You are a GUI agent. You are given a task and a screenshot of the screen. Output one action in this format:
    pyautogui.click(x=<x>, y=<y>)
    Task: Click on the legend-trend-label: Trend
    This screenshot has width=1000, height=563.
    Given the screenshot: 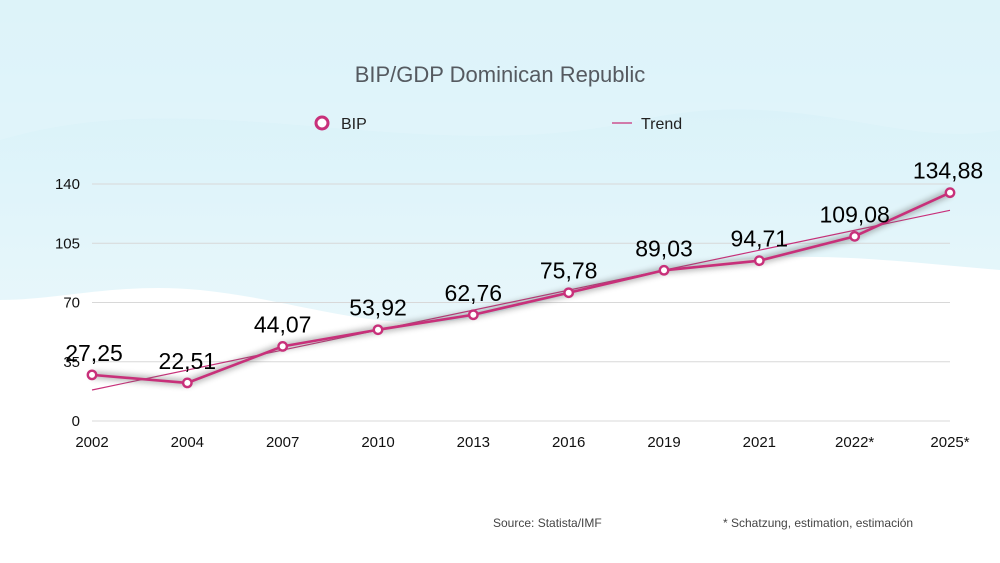 What is the action you would take?
    pyautogui.click(x=661, y=124)
    